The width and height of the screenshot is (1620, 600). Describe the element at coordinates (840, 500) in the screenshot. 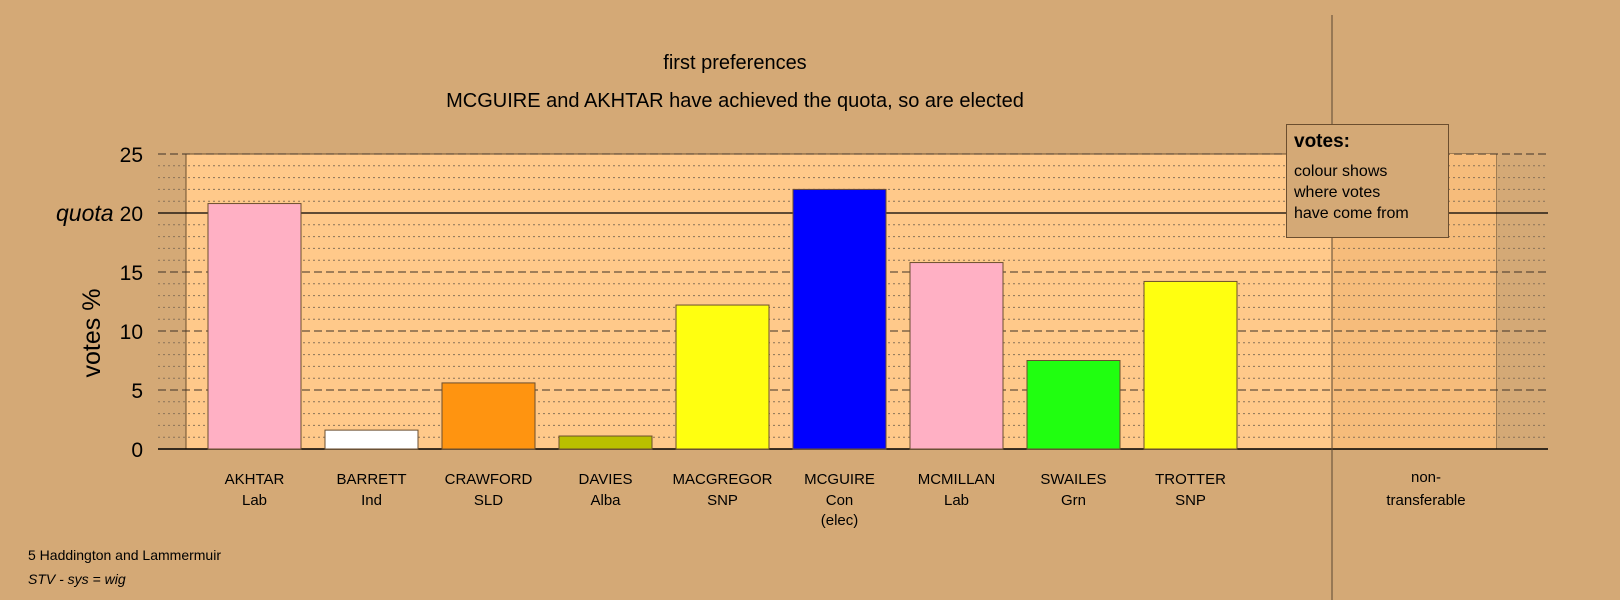

I see `party-label: Con` at that location.